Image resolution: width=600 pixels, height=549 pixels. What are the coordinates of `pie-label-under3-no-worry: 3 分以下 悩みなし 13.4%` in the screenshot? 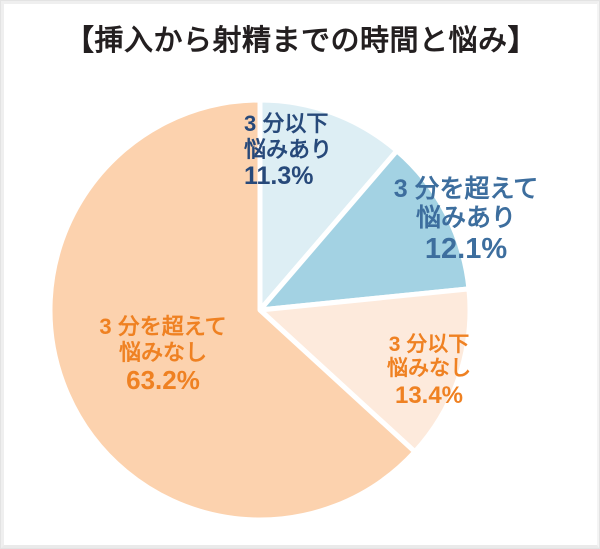 It's located at (429, 371).